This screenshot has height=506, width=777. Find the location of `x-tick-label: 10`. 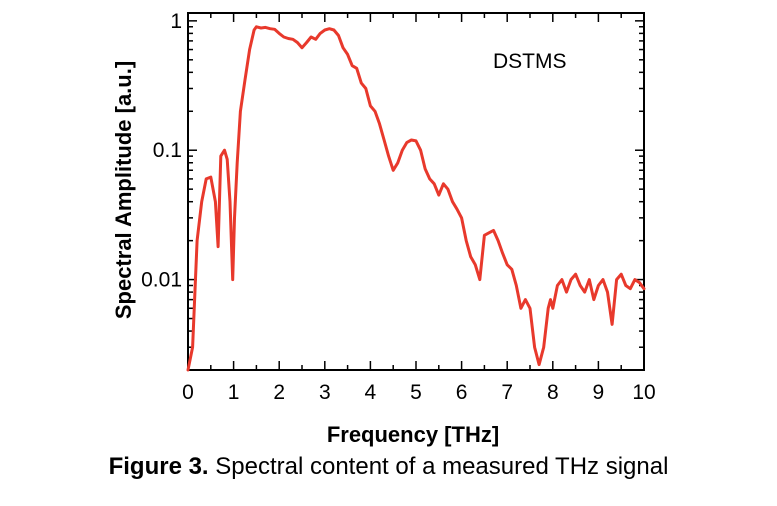

x-tick-label: 10 is located at coordinates (643, 392).